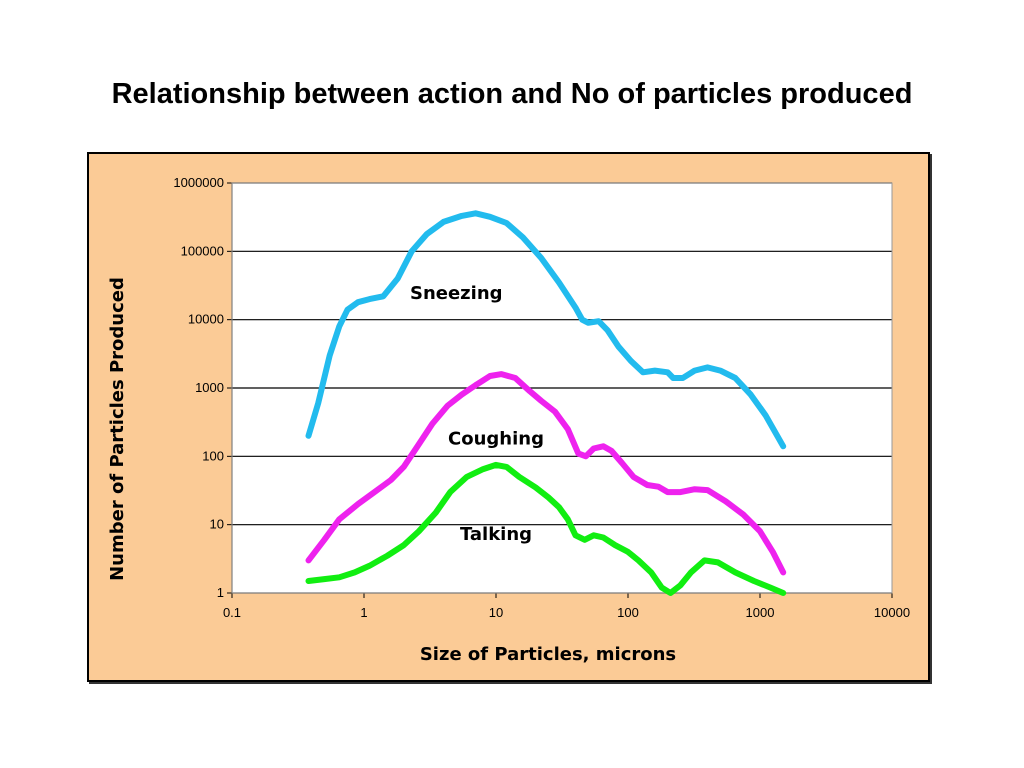 The image size is (1024, 768). Describe the element at coordinates (548, 654) in the screenshot. I see `x-axis-title: Size of Particles, microns` at that location.